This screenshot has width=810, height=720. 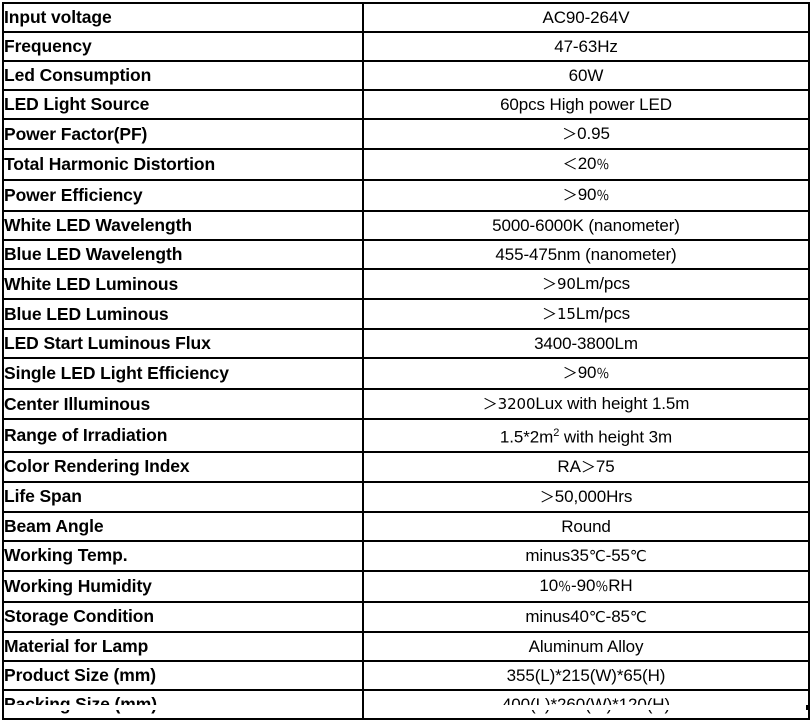 I want to click on spec-label-cell: Product Size (mm), so click(x=183, y=675).